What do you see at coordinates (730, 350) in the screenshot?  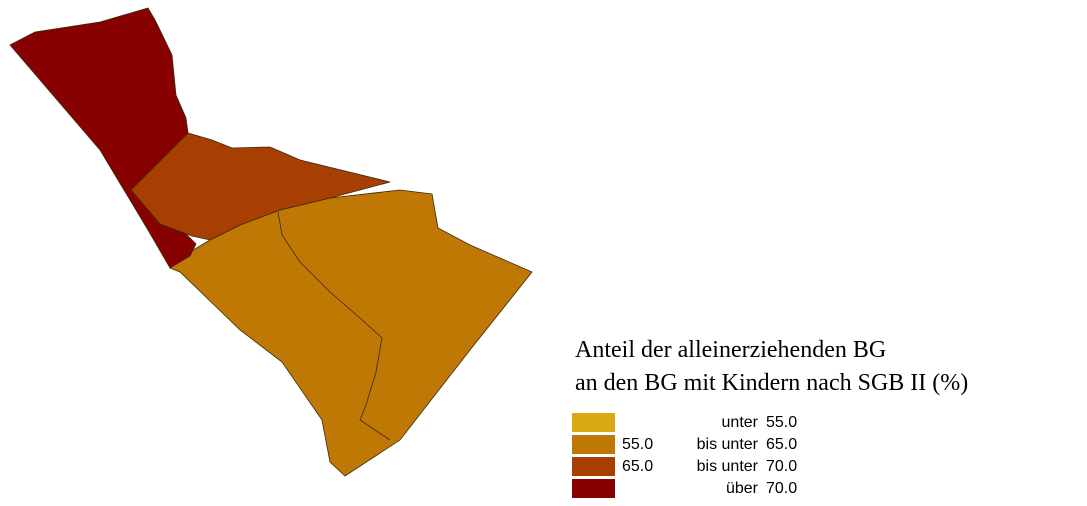 I see `legend-title: Anteil der alleinerziehenden BG` at bounding box center [730, 350].